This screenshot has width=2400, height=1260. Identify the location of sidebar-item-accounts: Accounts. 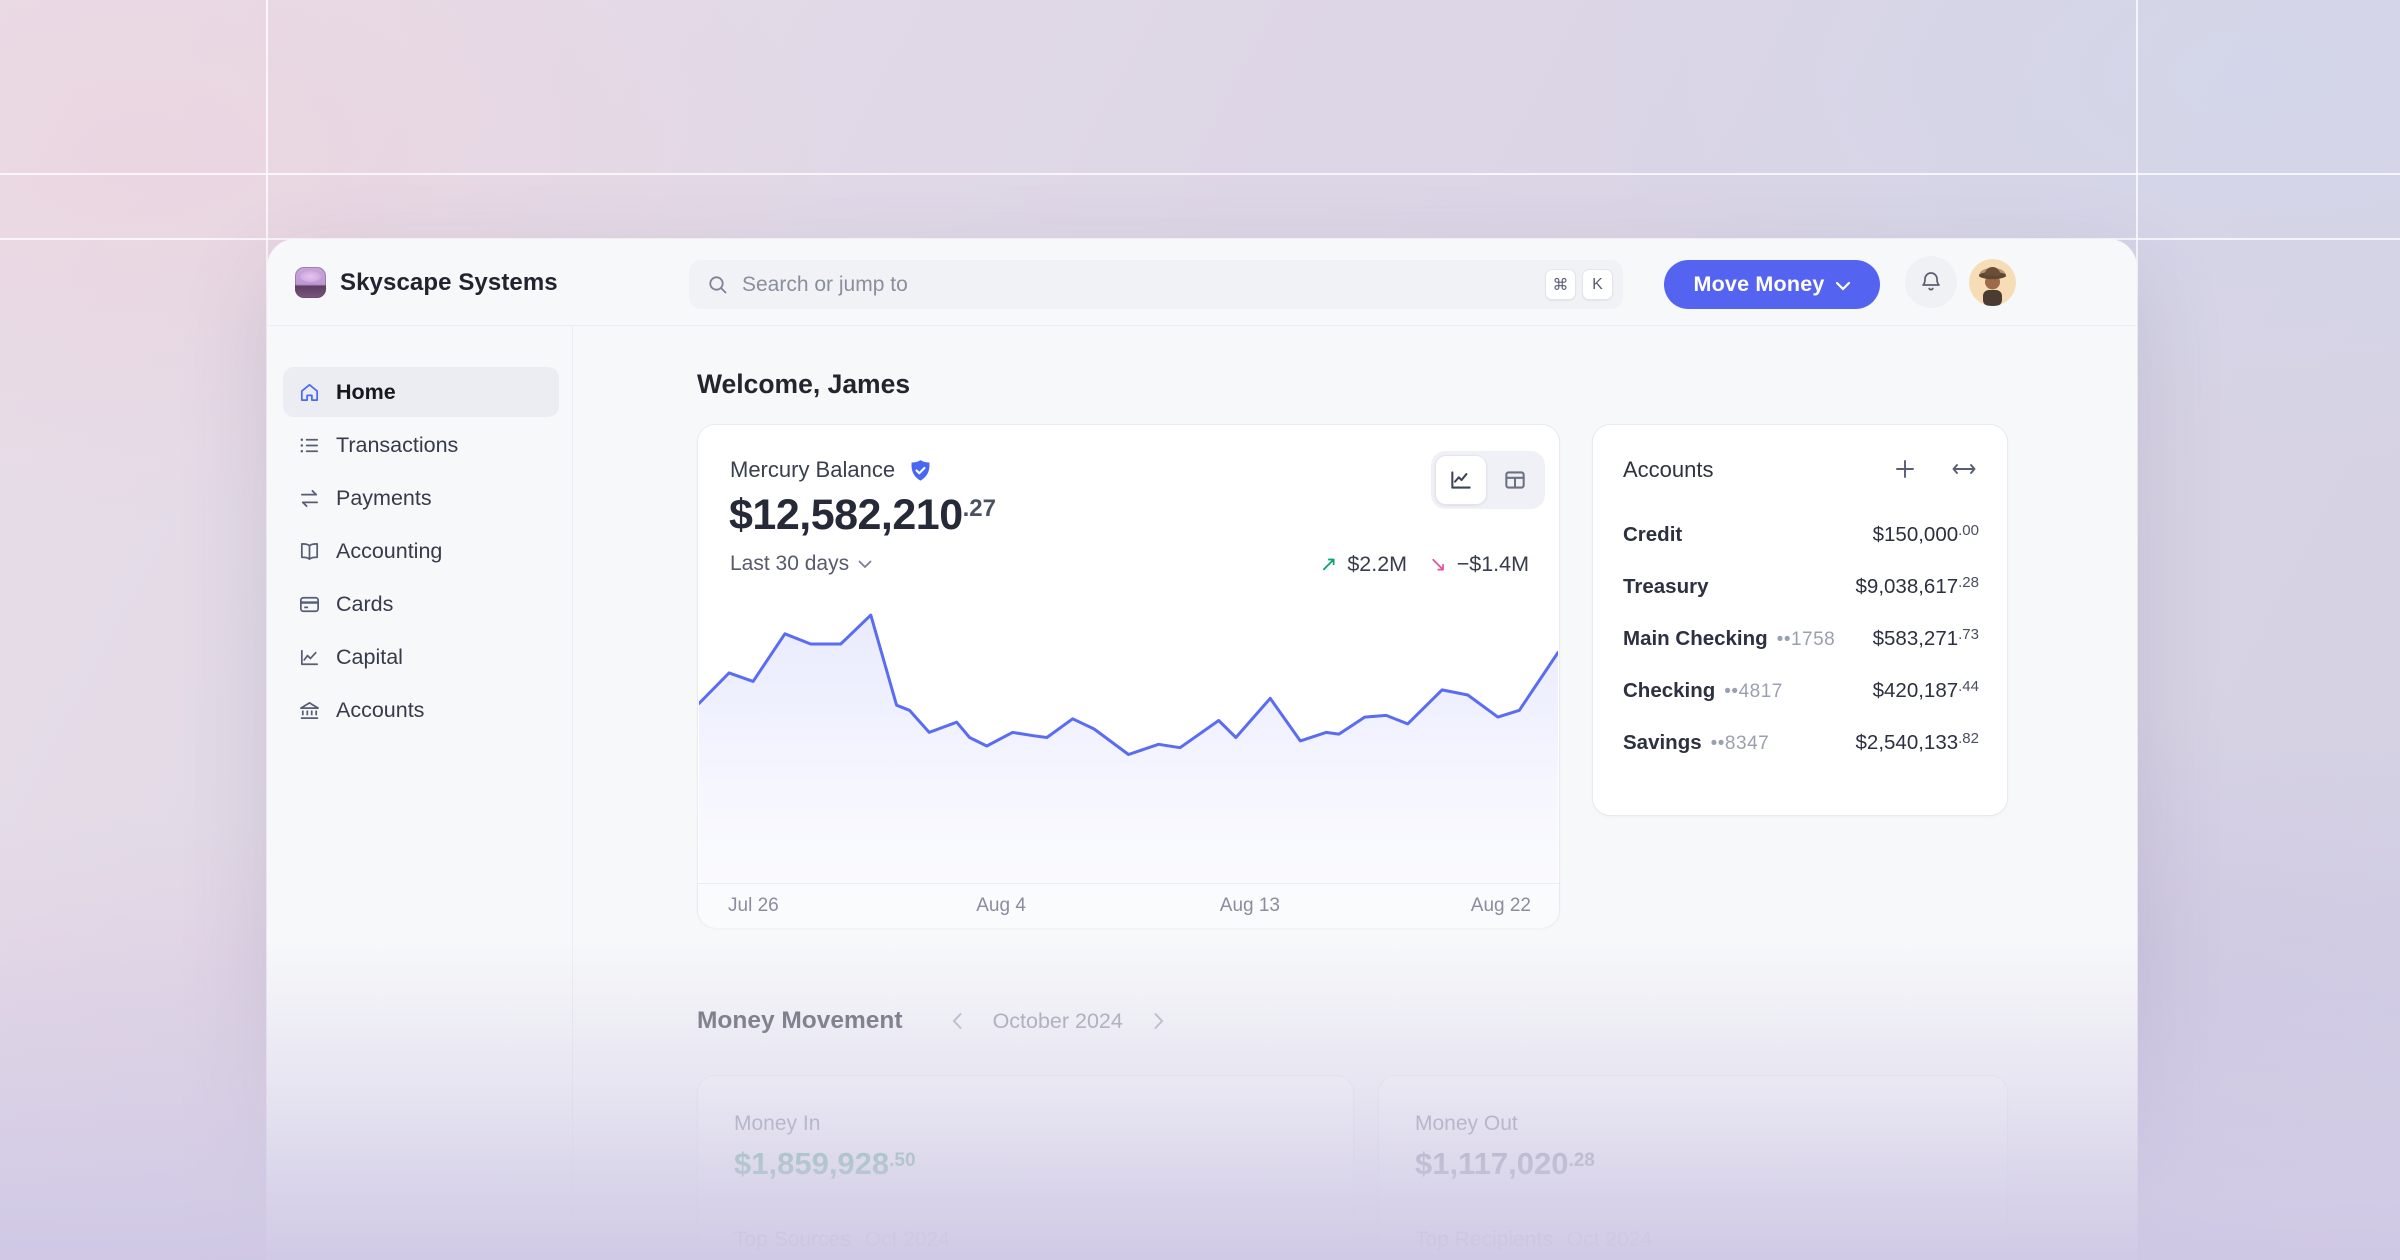
(421, 710).